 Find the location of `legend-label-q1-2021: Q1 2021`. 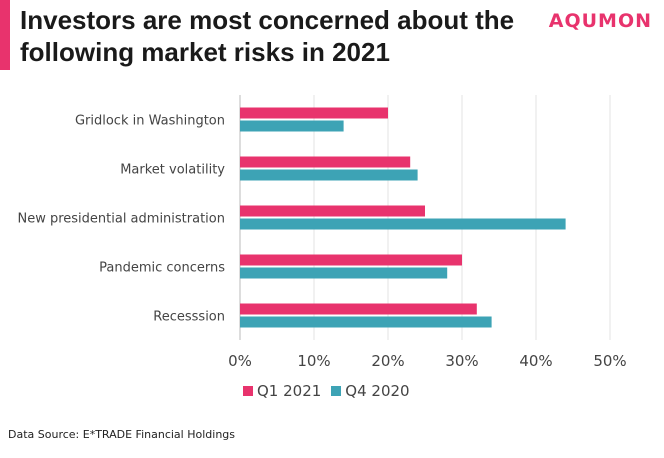

legend-label-q1-2021: Q1 2021 is located at coordinates (289, 391).